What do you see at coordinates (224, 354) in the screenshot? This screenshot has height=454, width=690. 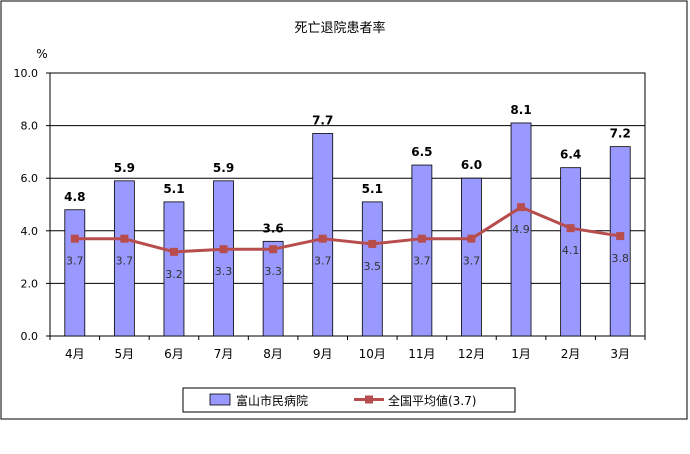 I see `x-category-label: 7月` at bounding box center [224, 354].